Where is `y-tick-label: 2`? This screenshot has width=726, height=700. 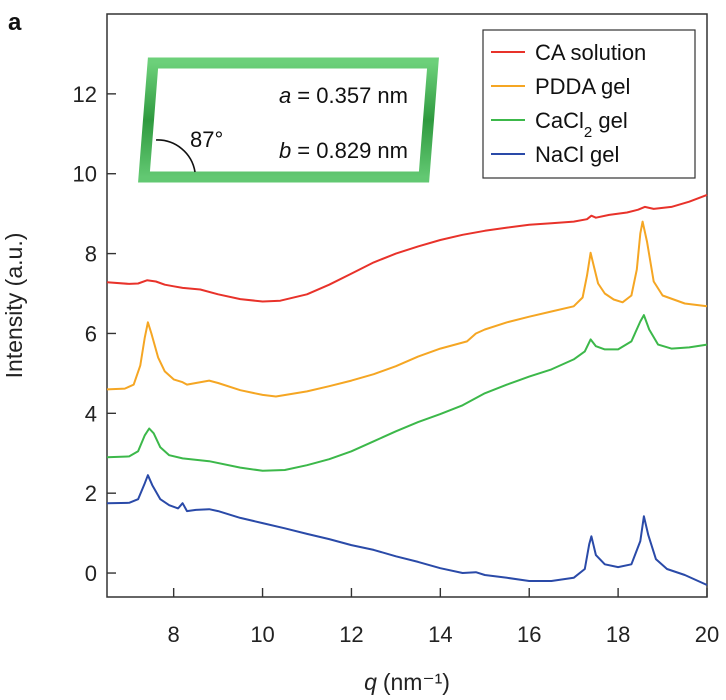 y-tick-label: 2 is located at coordinates (91, 493).